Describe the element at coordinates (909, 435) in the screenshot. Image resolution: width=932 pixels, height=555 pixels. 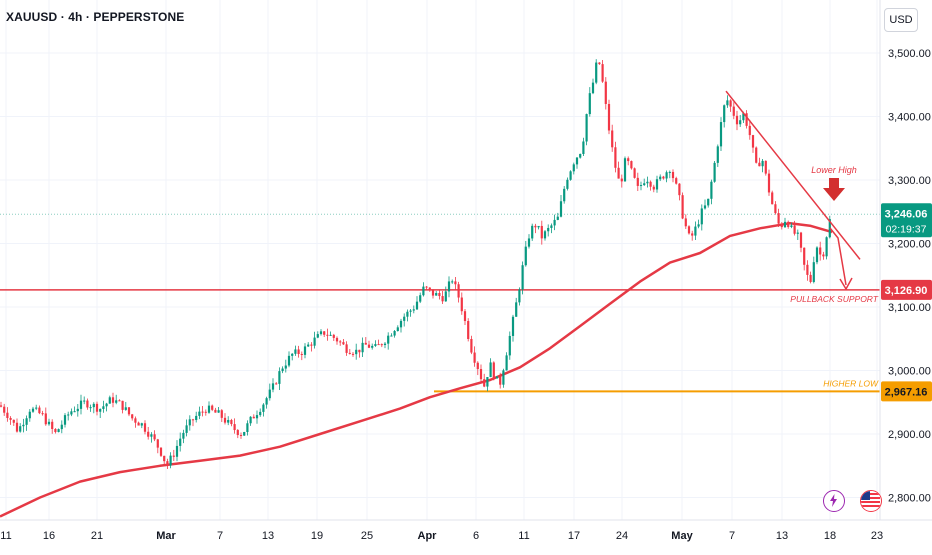
I see `price-tick-label: 2,900.00` at that location.